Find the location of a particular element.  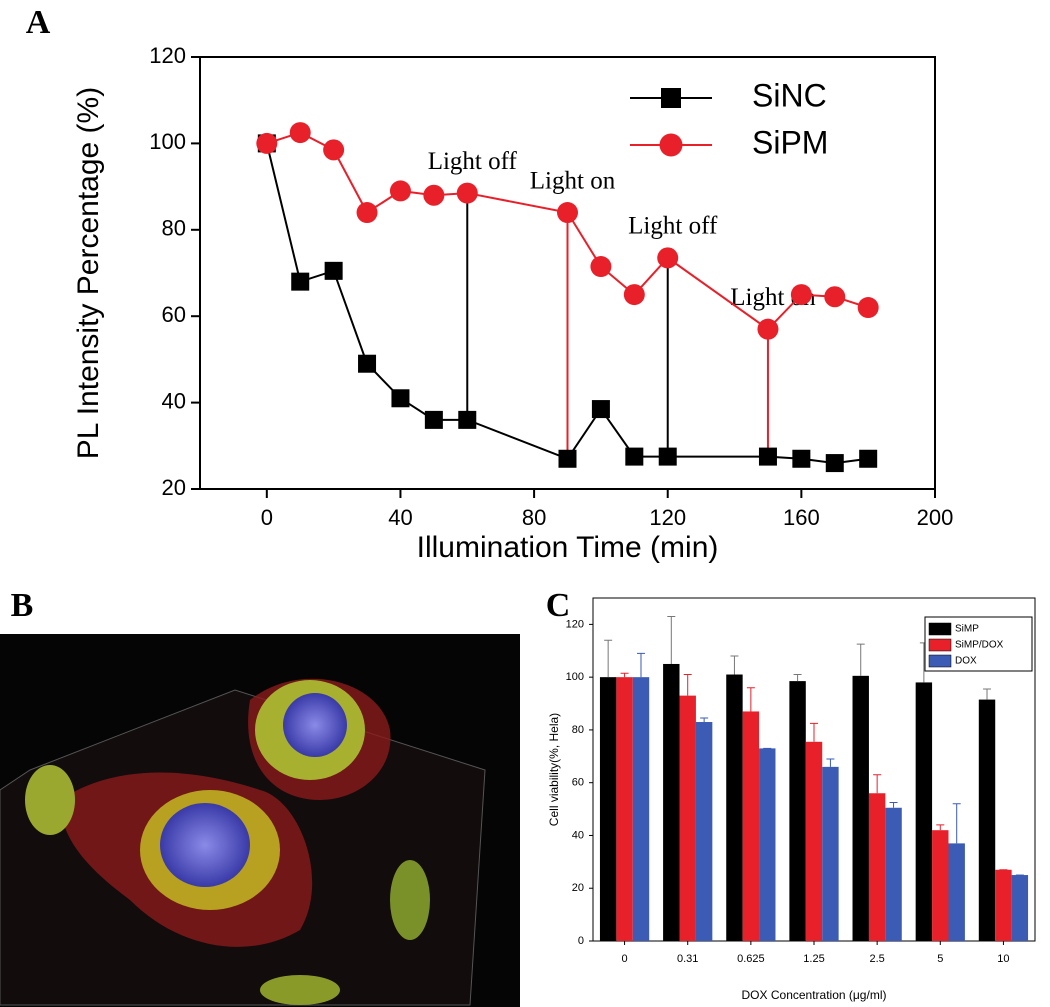

x-tick-label: 5 is located at coordinates (940, 959).